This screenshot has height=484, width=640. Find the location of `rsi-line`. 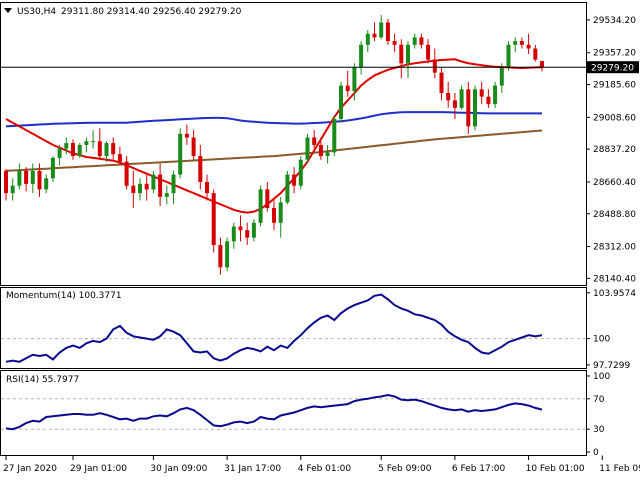

rsi-line is located at coordinates (274, 412).